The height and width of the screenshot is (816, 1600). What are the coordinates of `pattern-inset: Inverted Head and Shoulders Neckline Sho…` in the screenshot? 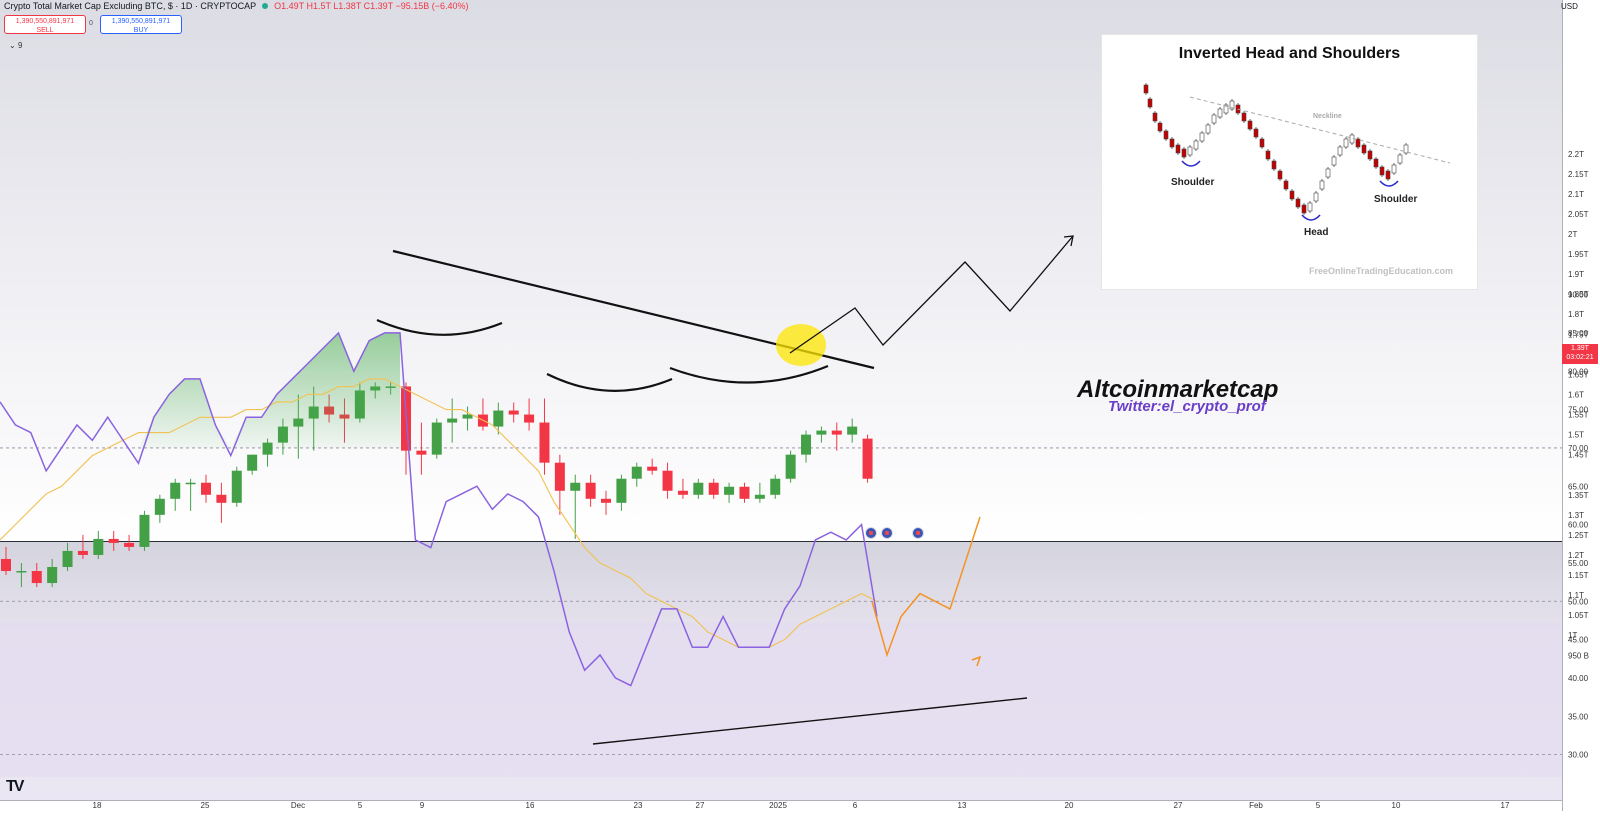 It's located at (1289, 162).